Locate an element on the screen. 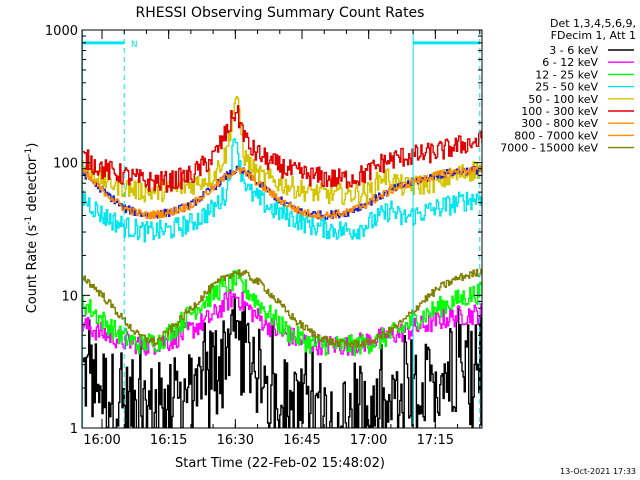 The image size is (640, 480). y-tick-label-0: 1 is located at coordinates (74, 429).